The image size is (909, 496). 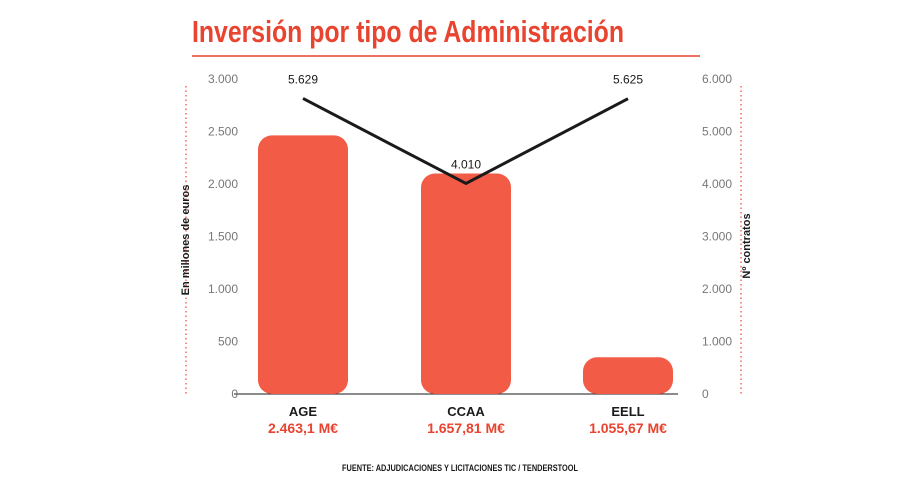 I want to click on y-tick-label: 2.500, so click(x=223, y=132).